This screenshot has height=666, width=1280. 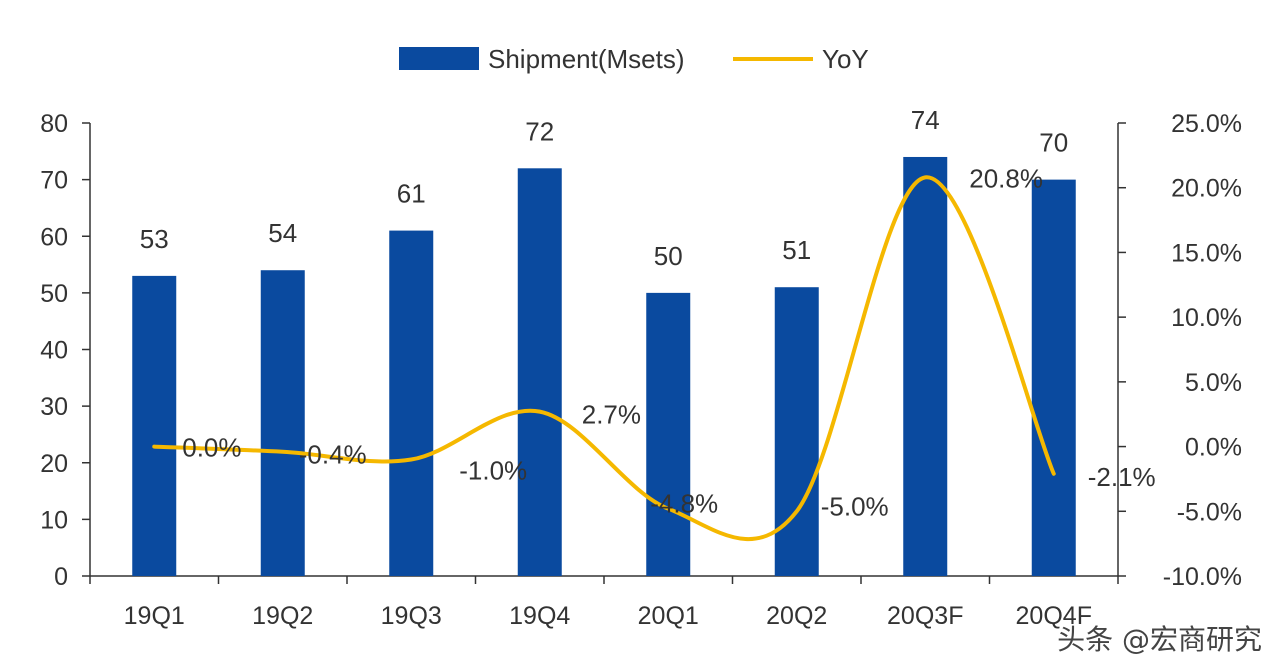 I want to click on left-tick-label: 30, so click(x=54, y=407).